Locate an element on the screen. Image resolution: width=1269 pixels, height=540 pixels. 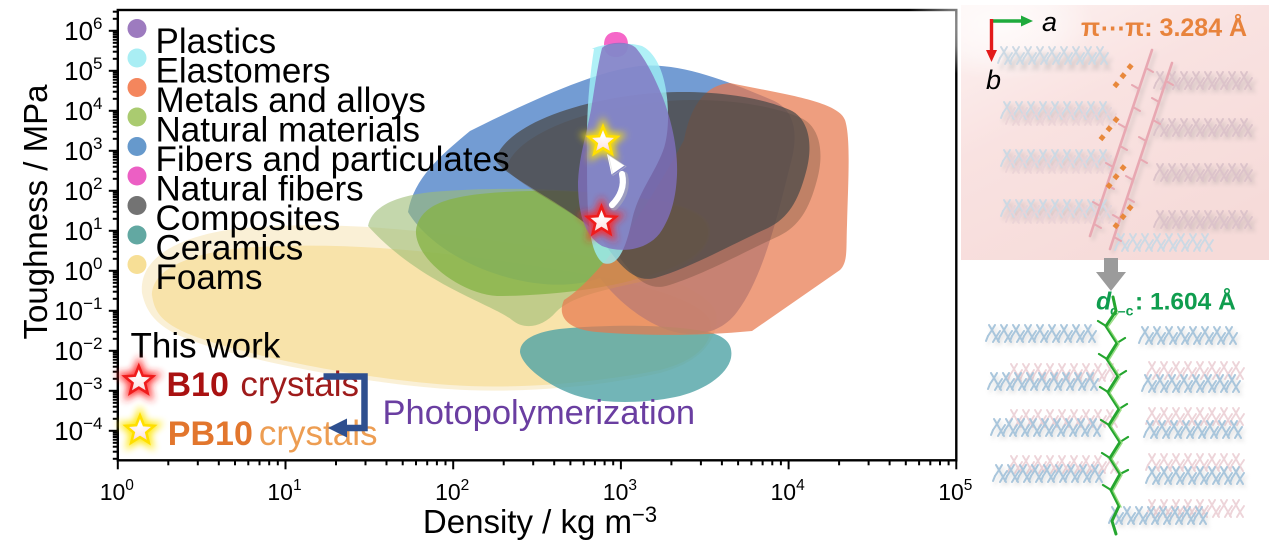
svg-text: 10⁻³ is located at coordinates (78, 390).